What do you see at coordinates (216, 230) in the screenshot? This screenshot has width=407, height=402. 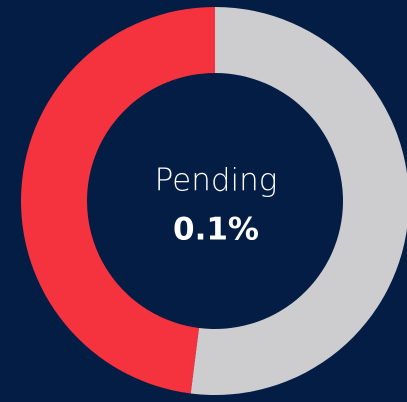 I see `center-value: 0.1%` at bounding box center [216, 230].